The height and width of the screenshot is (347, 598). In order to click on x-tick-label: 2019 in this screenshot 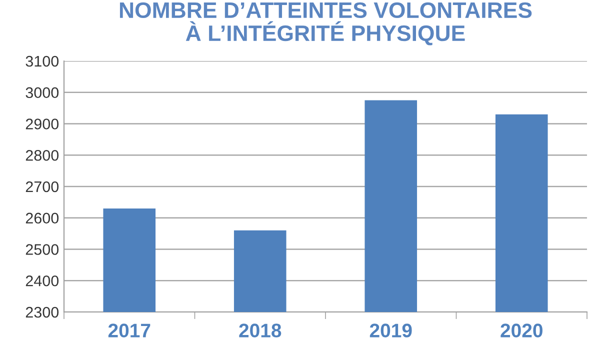, I will do `click(391, 331)`.